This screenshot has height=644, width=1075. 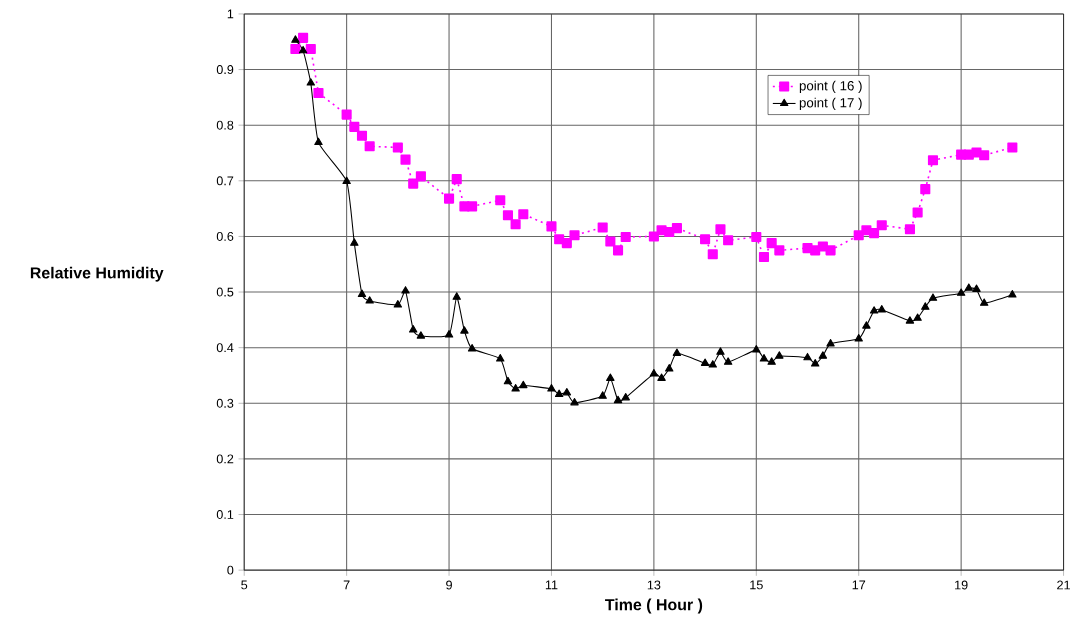 What do you see at coordinates (346, 585) in the screenshot?
I see `x-tick-label: 7` at bounding box center [346, 585].